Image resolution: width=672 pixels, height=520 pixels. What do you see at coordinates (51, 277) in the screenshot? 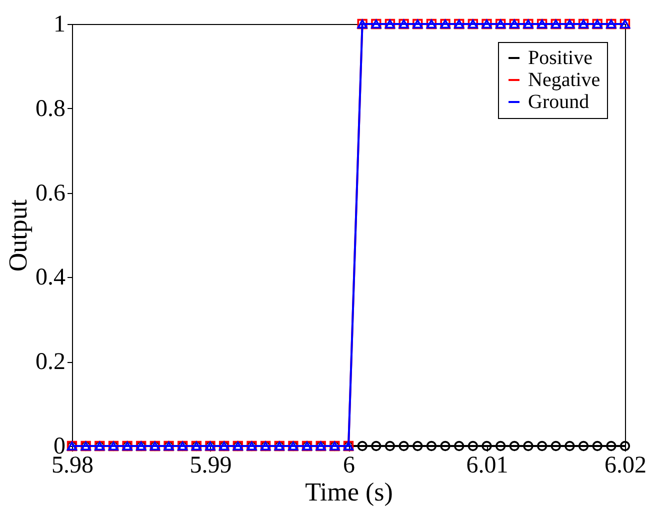
I see `y-tick-label: 0.4` at bounding box center [51, 277].